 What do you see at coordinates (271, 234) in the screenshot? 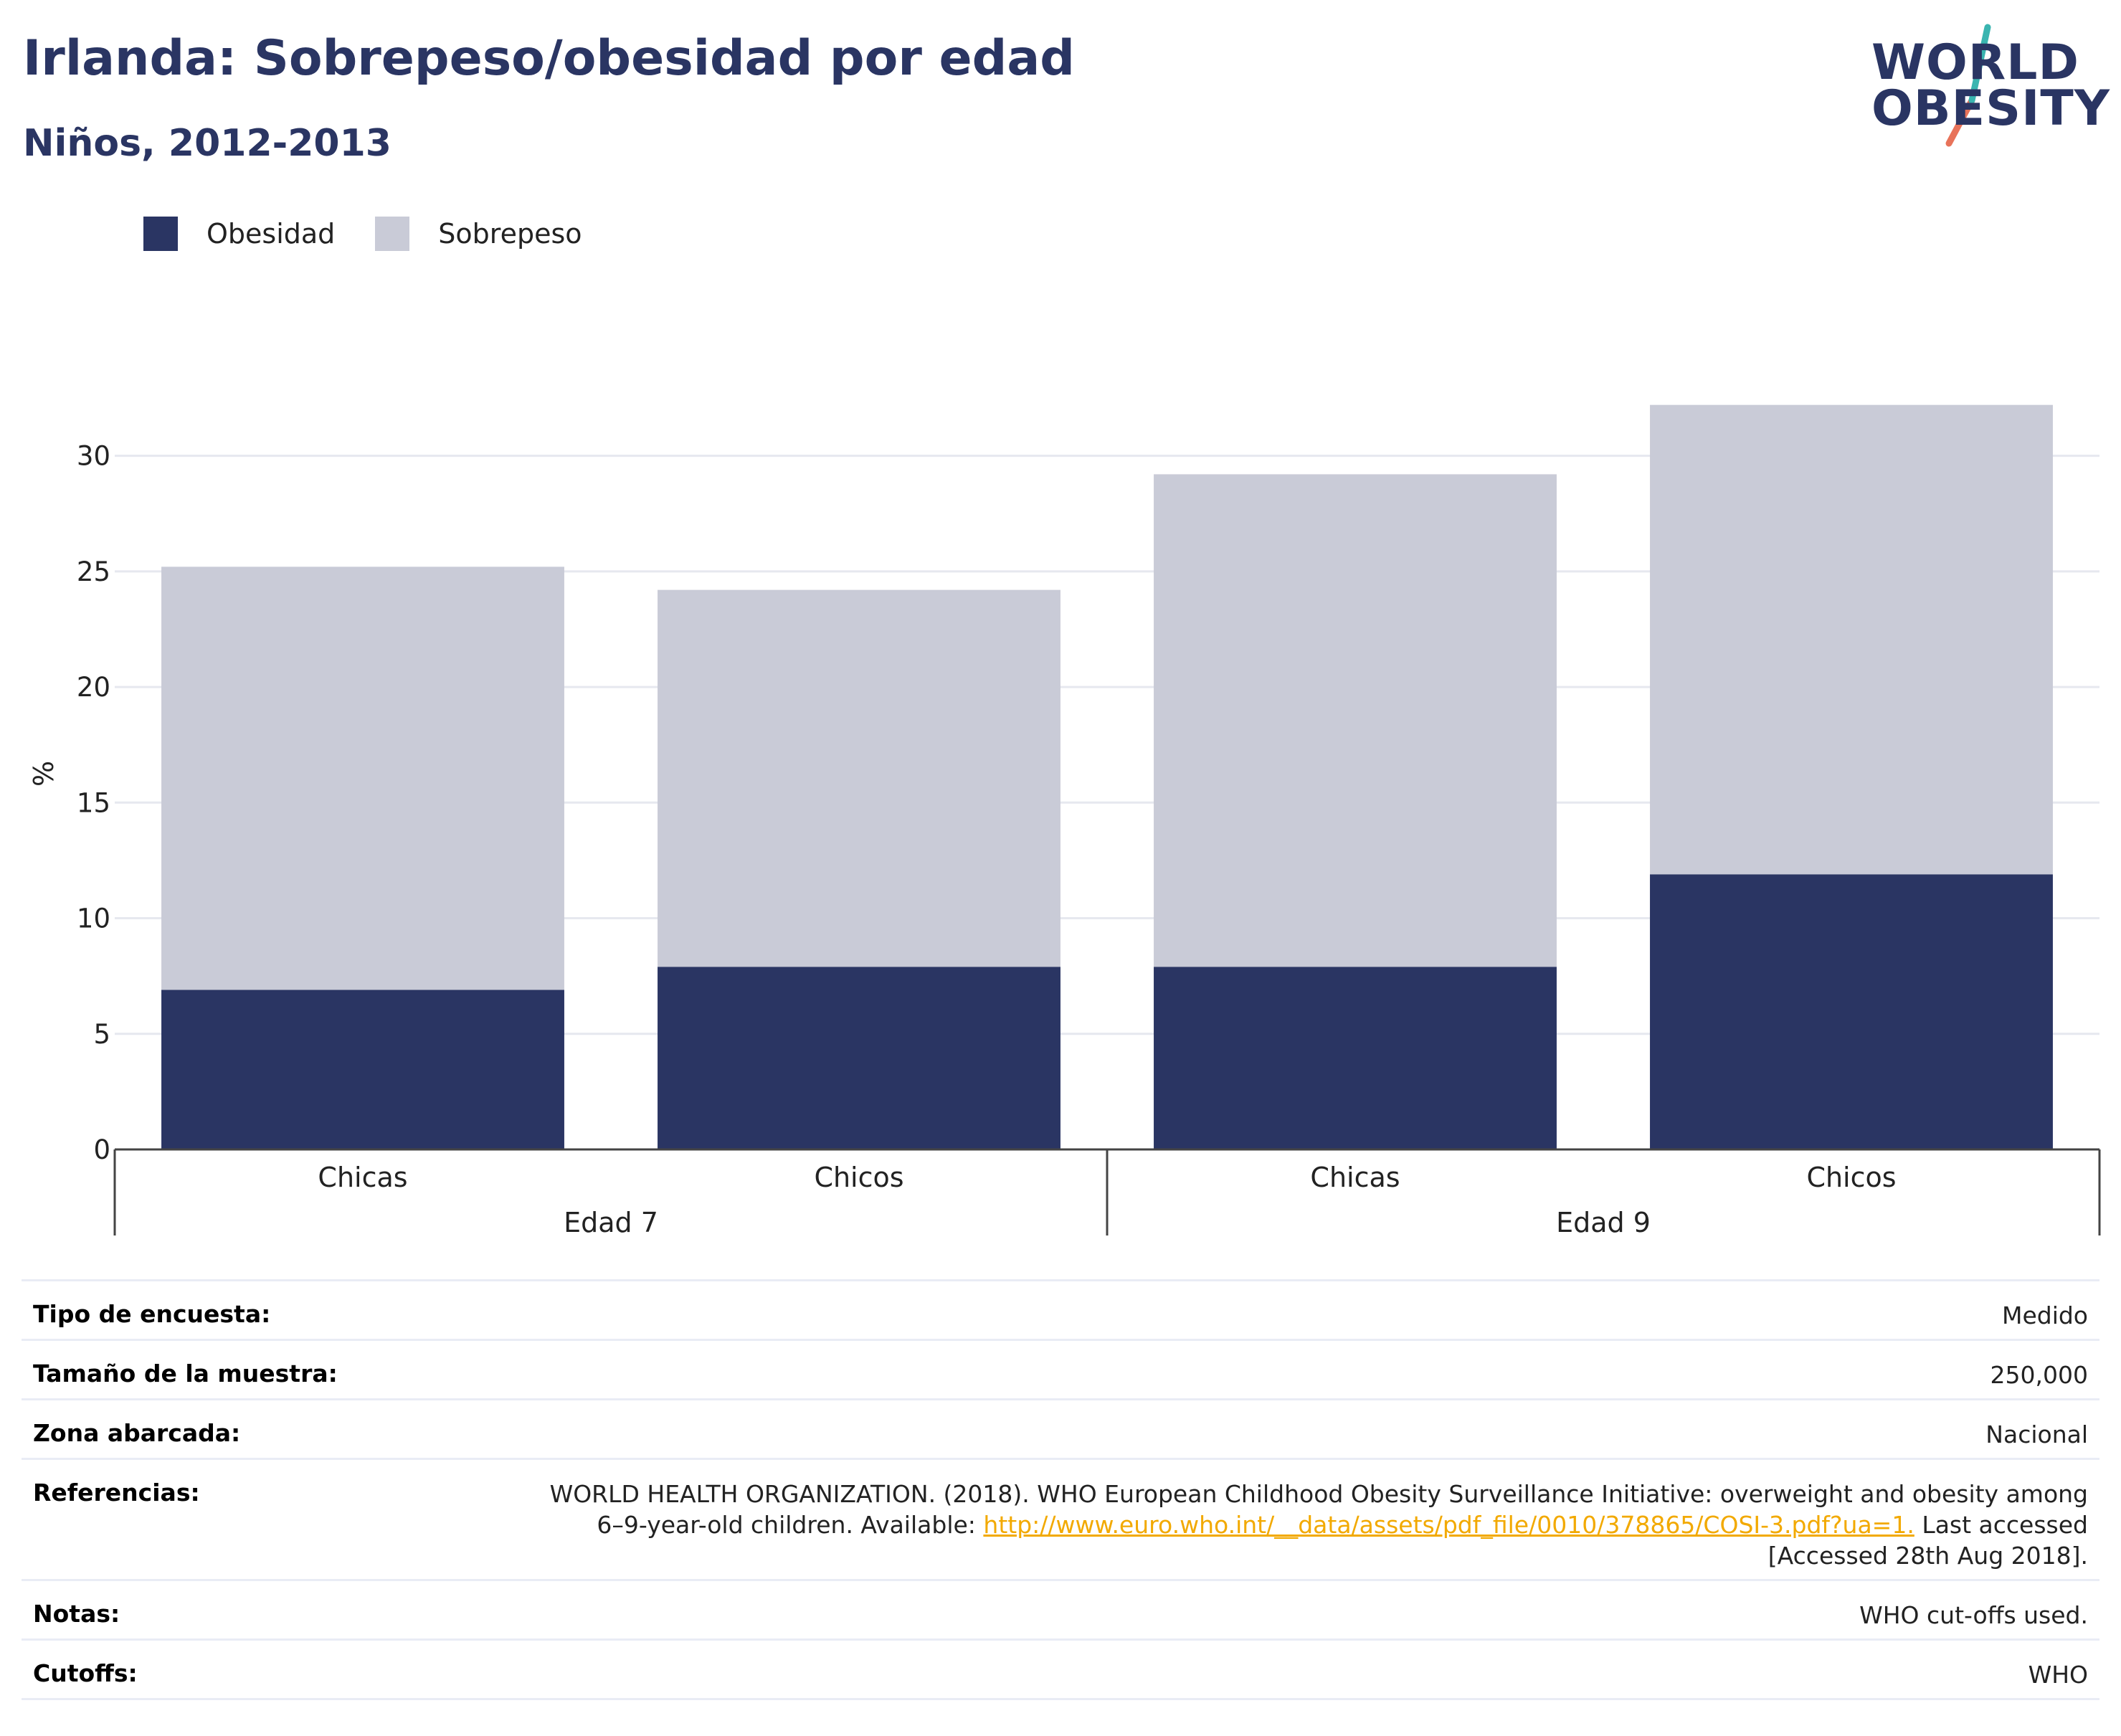
I see `legend-label-obesidad: Obesidad` at bounding box center [271, 234].